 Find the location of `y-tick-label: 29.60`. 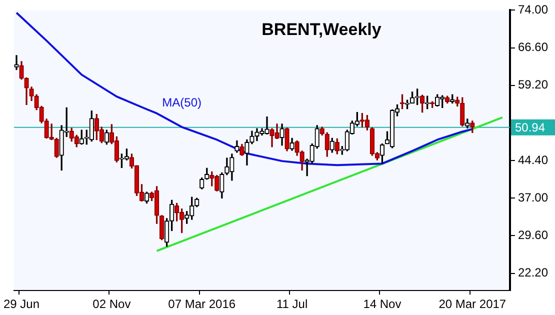

y-tick-label: 29.60 is located at coordinates (533, 235).